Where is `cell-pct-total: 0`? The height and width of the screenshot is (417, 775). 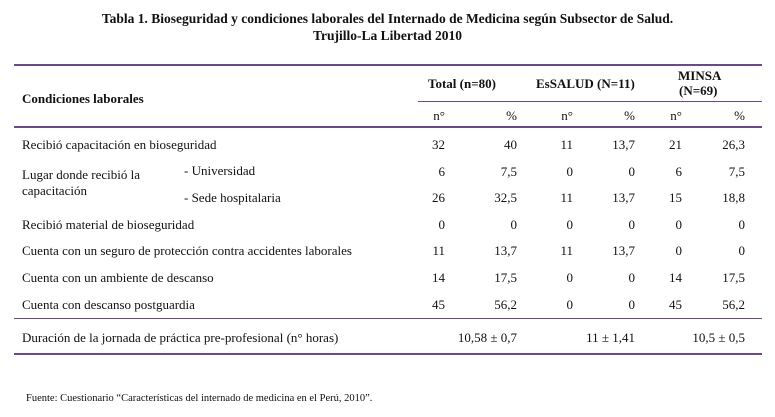 cell-pct-total: 0 is located at coordinates (514, 224).